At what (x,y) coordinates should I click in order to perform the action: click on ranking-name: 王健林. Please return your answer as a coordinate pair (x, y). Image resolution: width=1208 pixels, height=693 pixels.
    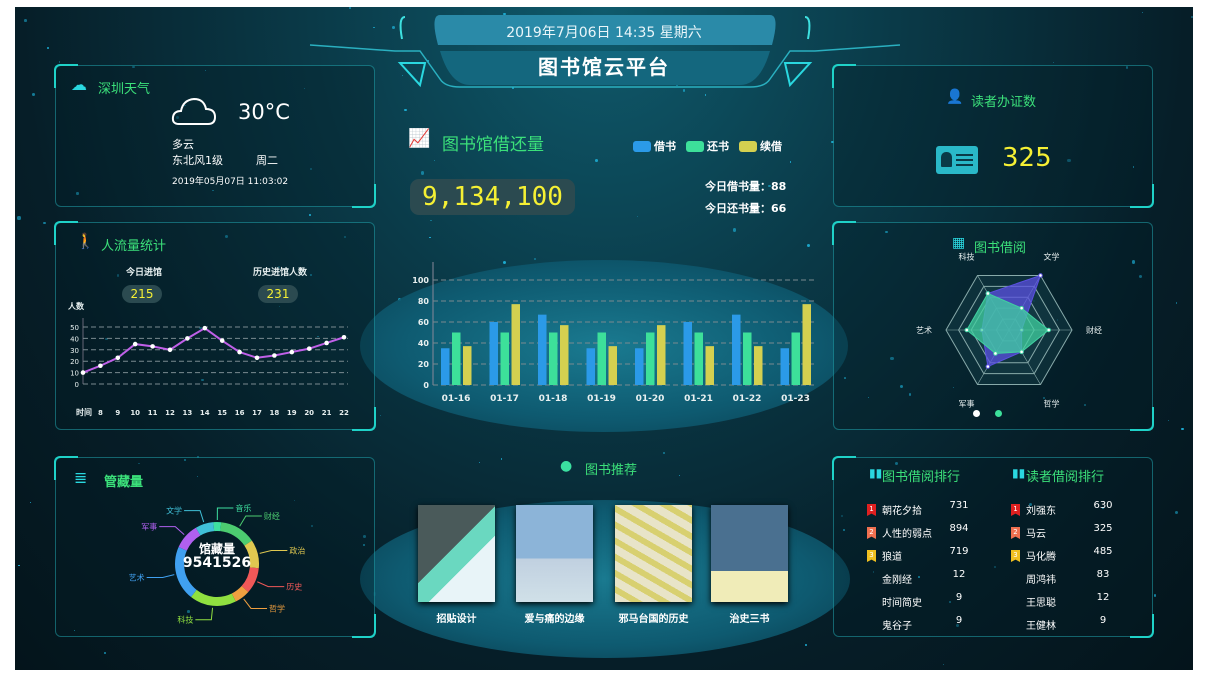
    Looking at the image, I should click on (1041, 626).